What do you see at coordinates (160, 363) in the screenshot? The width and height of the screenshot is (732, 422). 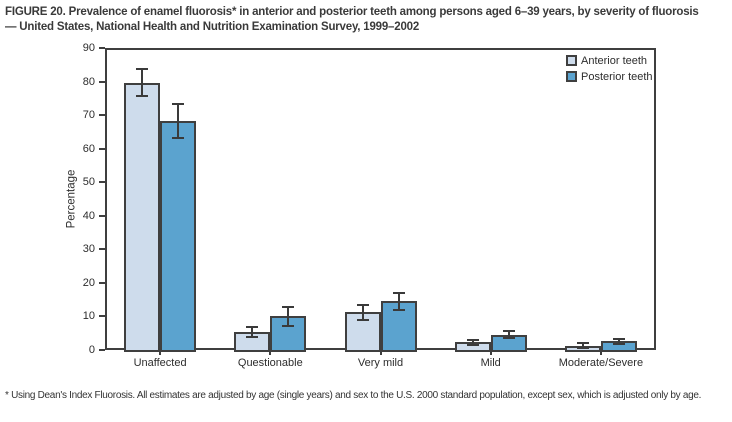 I see `x-axis-category-label: Unaffected` at bounding box center [160, 363].